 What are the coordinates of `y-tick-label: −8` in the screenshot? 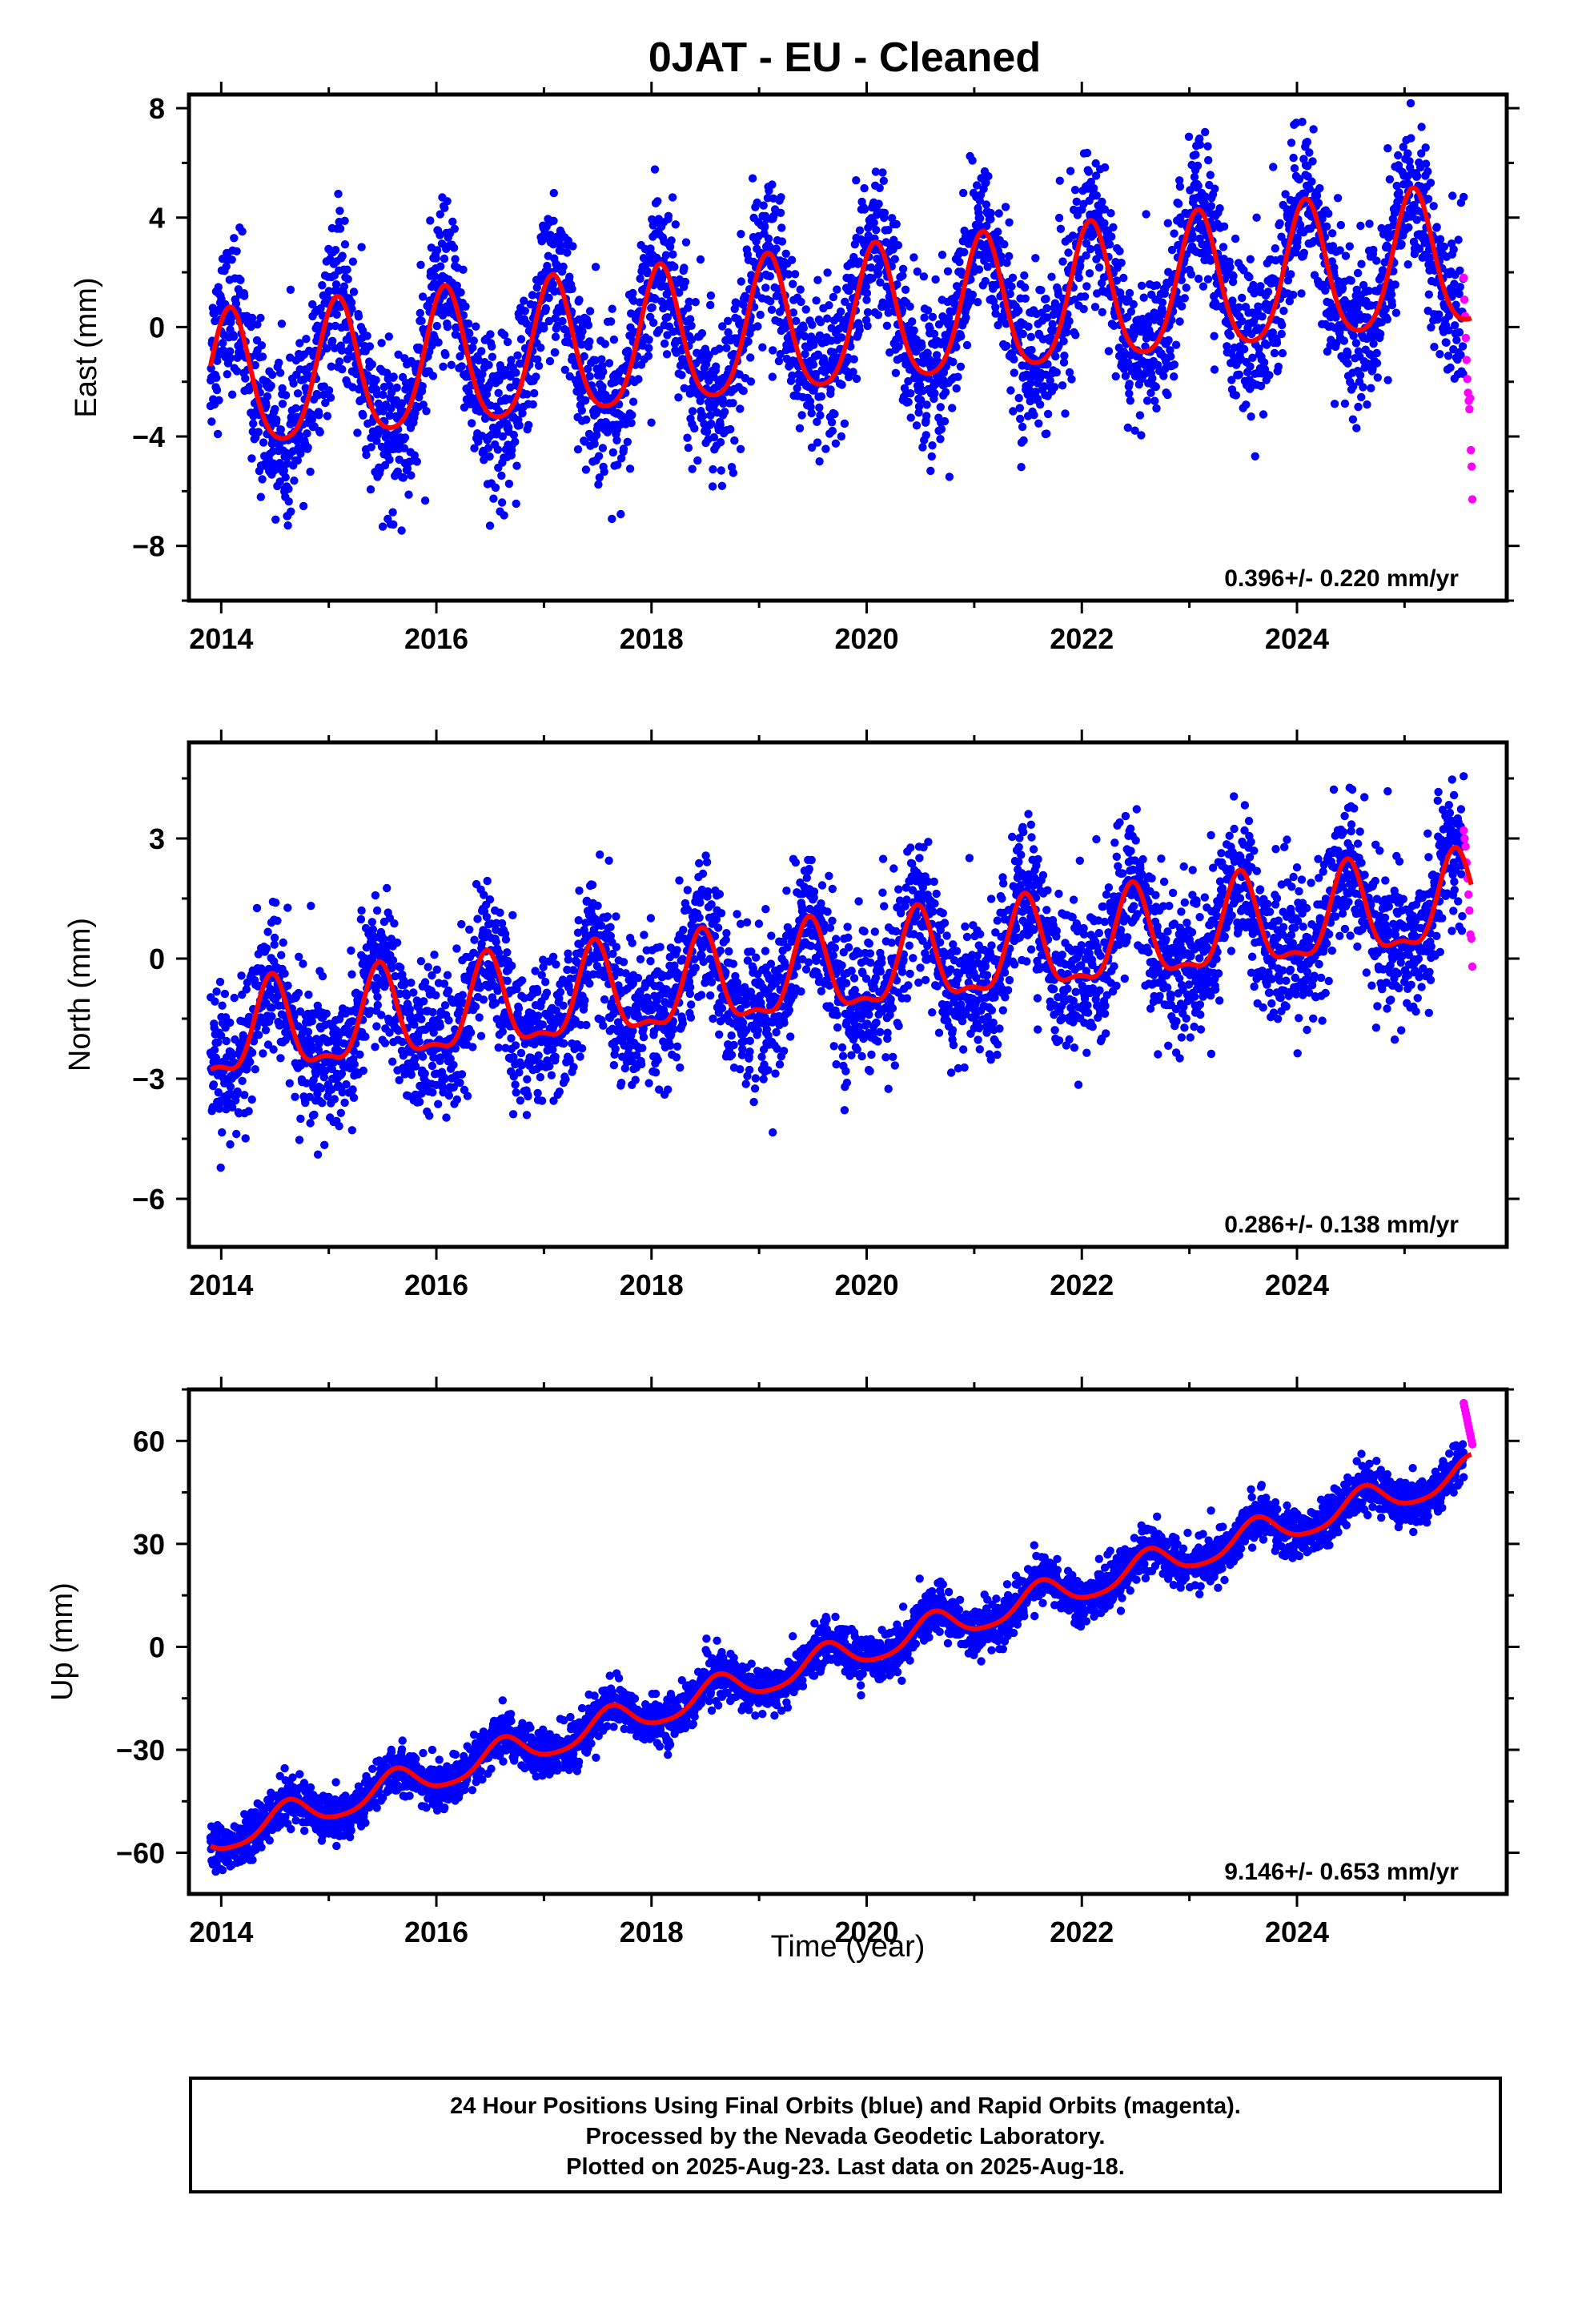 It's located at (148, 546).